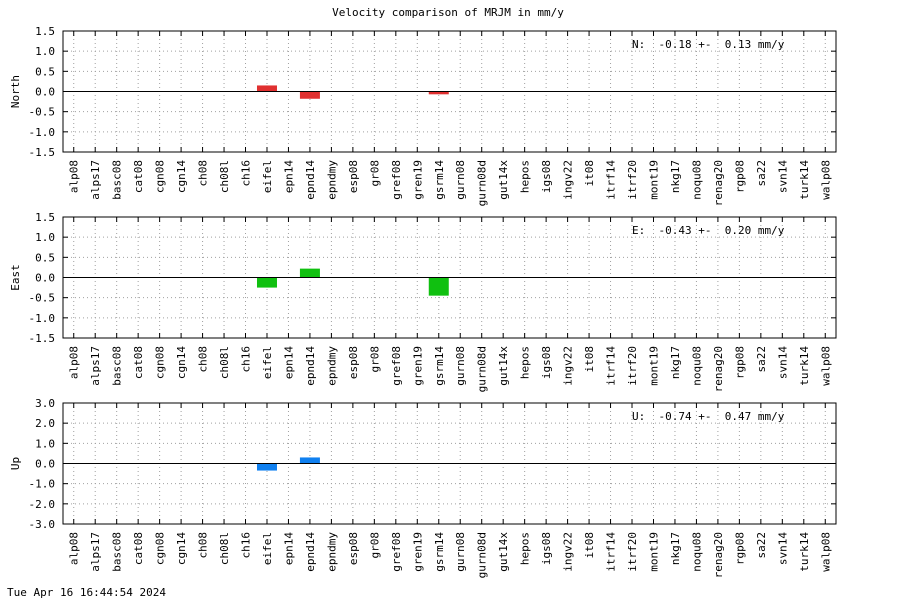 The width and height of the screenshot is (900, 600). What do you see at coordinates (696, 366) in the screenshot?
I see `x-tick-label-noqu08: noqu08` at bounding box center [696, 366].